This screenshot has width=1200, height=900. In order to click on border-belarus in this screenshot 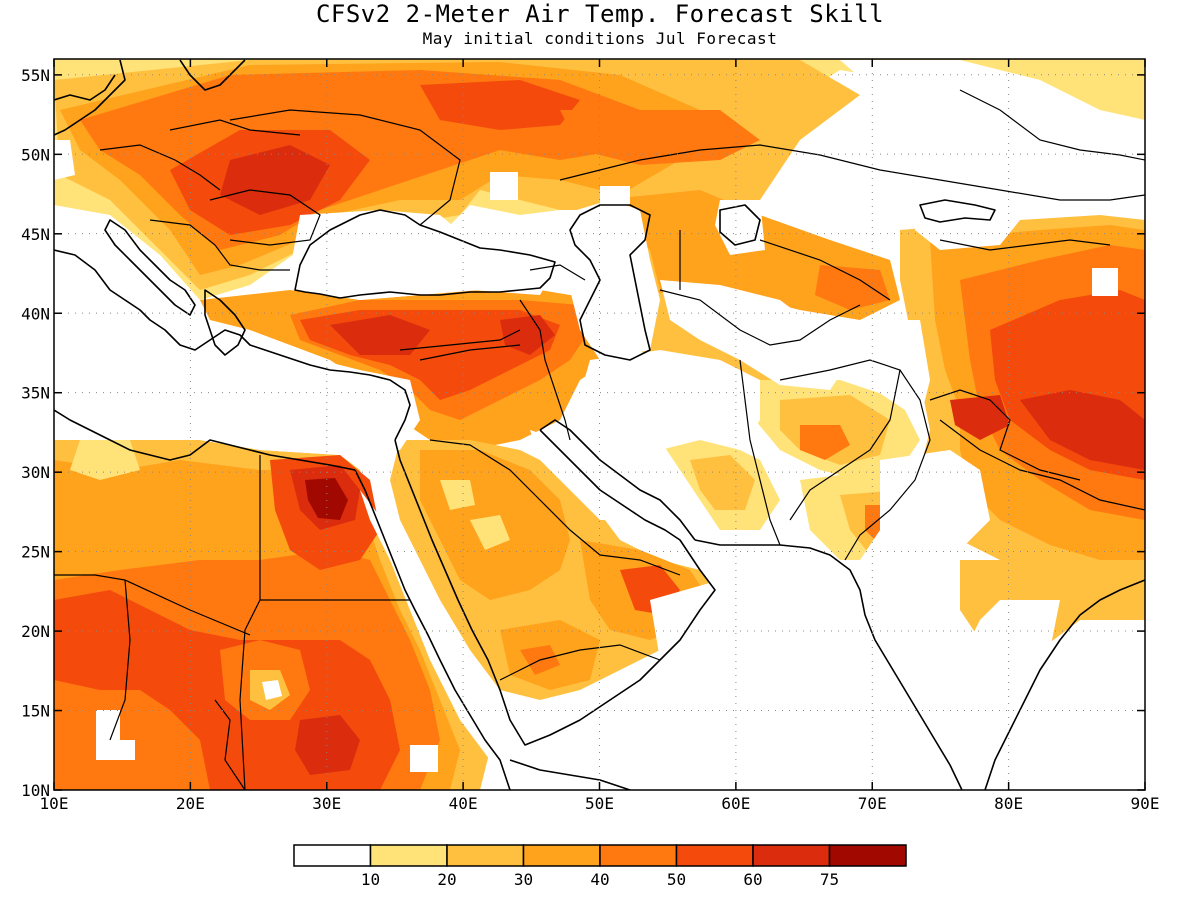, I will do `click(235, 127)`.